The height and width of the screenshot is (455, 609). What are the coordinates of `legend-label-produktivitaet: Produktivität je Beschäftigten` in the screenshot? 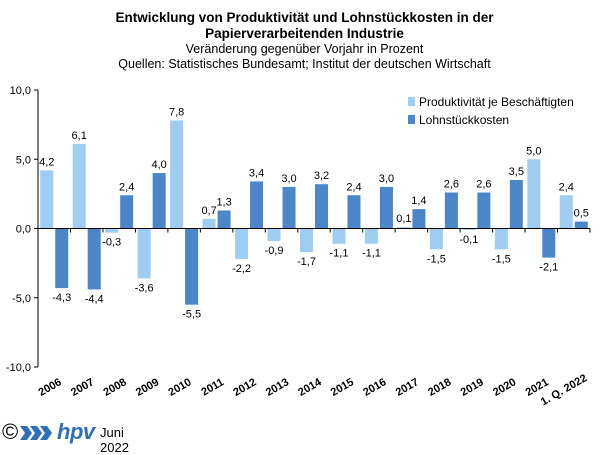 It's located at (496, 102).